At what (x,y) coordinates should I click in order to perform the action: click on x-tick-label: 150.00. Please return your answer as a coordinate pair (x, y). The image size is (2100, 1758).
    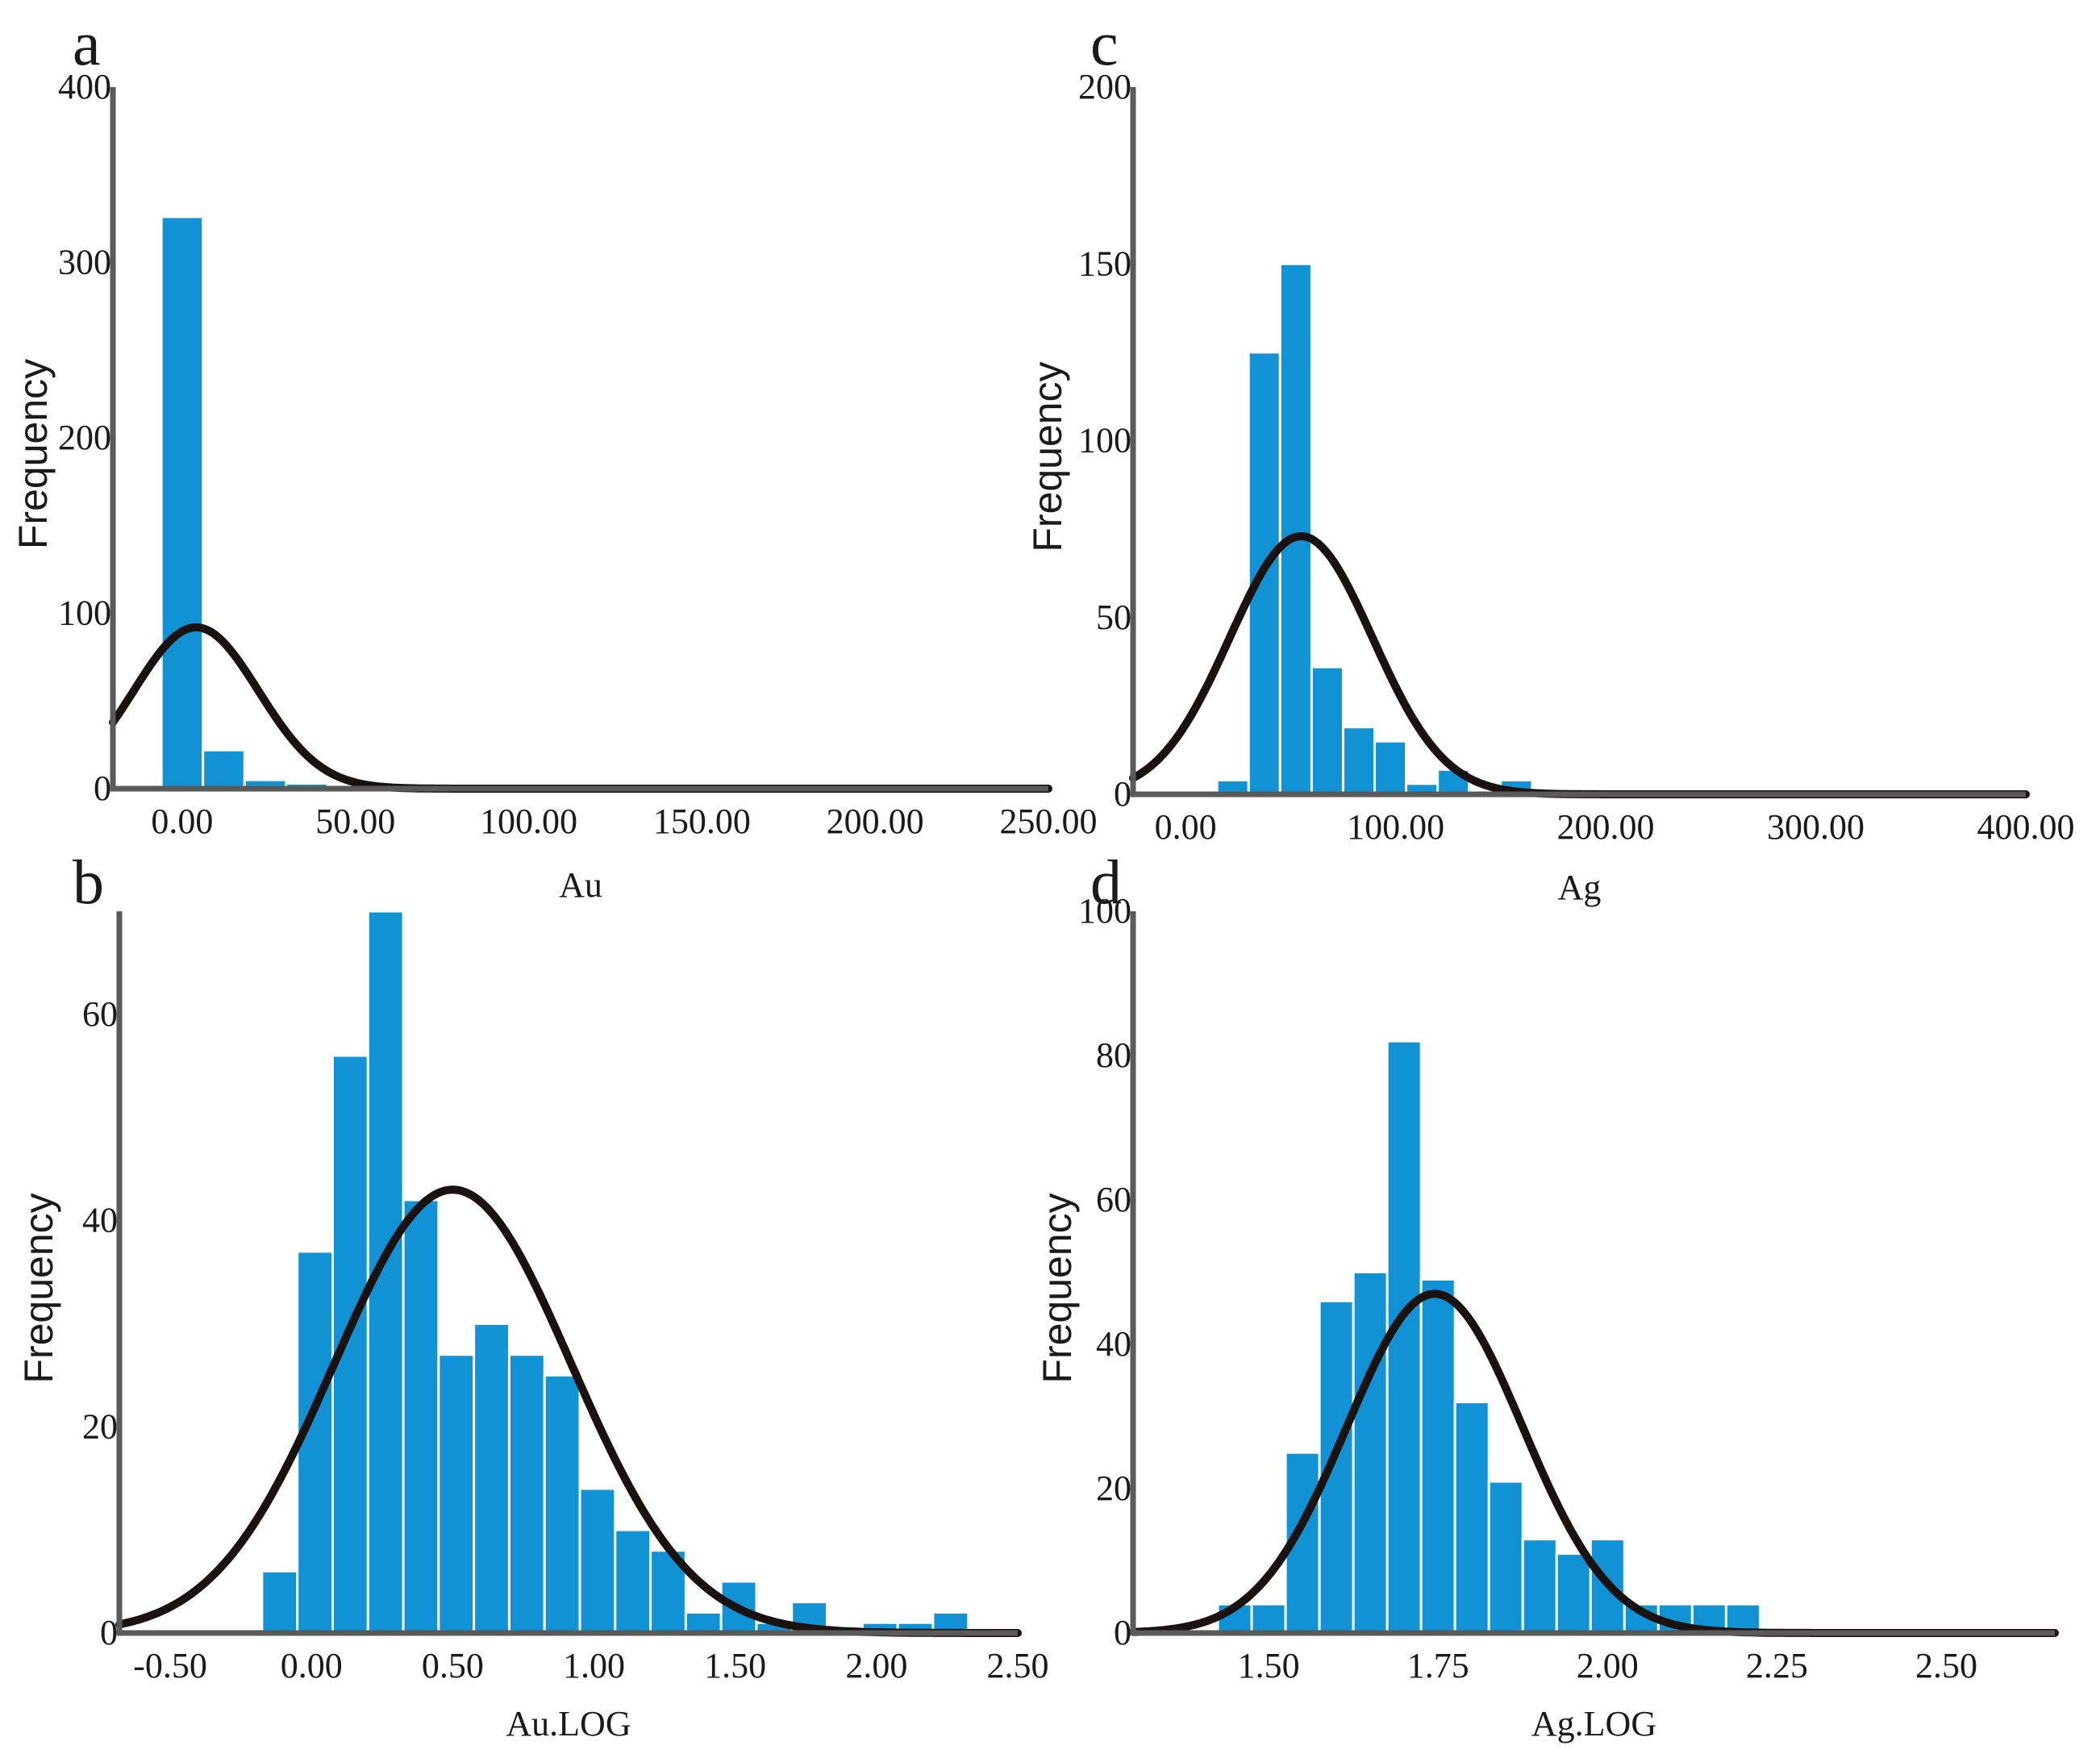
    Looking at the image, I should click on (702, 821).